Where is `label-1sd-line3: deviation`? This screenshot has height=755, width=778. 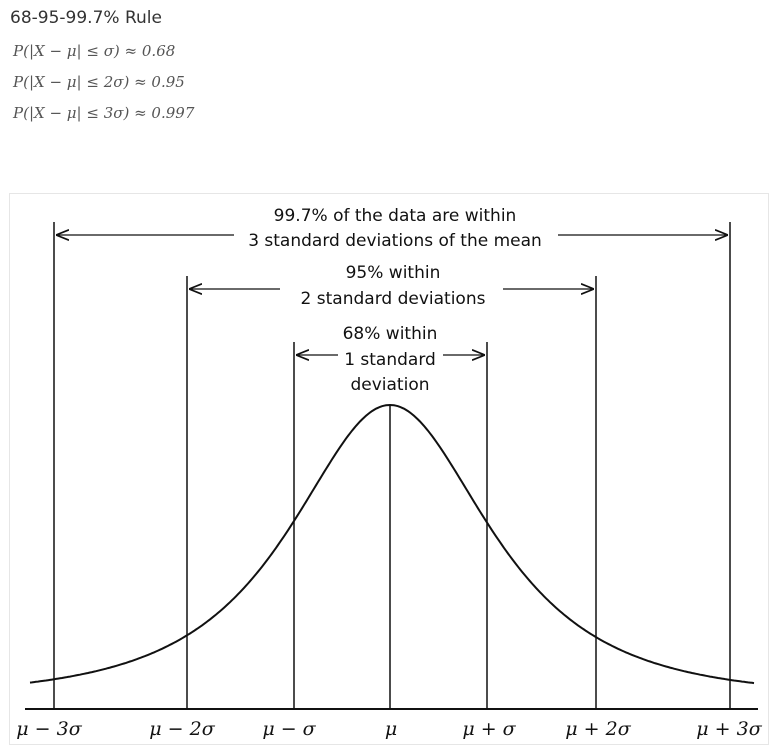 label-1sd-line3: deviation is located at coordinates (389, 385).